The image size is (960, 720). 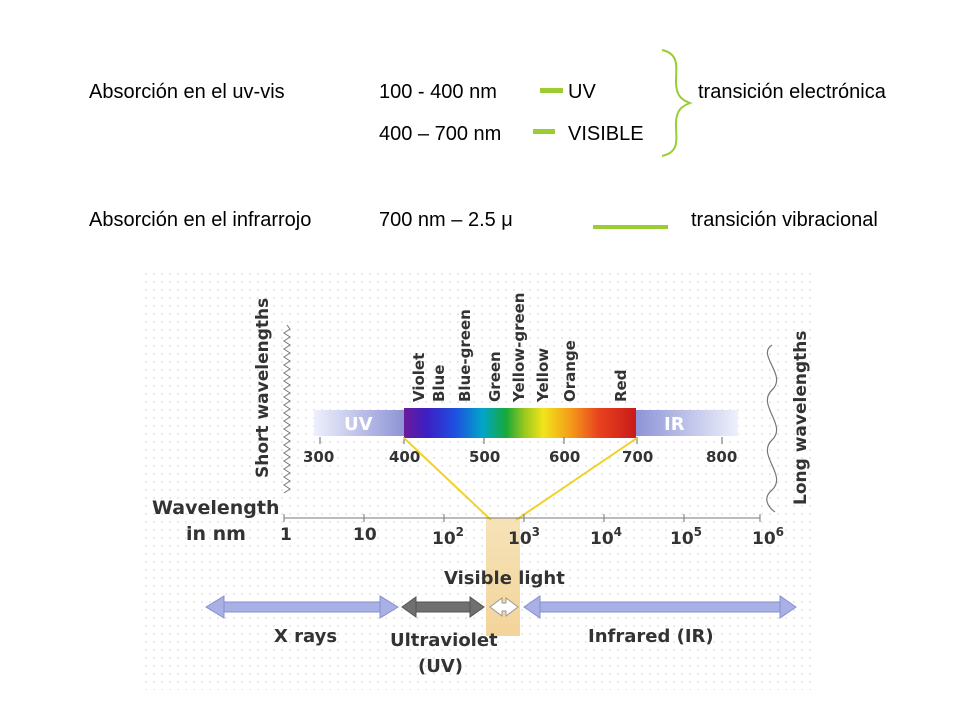 What do you see at coordinates (286, 535) in the screenshot?
I see `bottom-tick-label: 1` at bounding box center [286, 535].